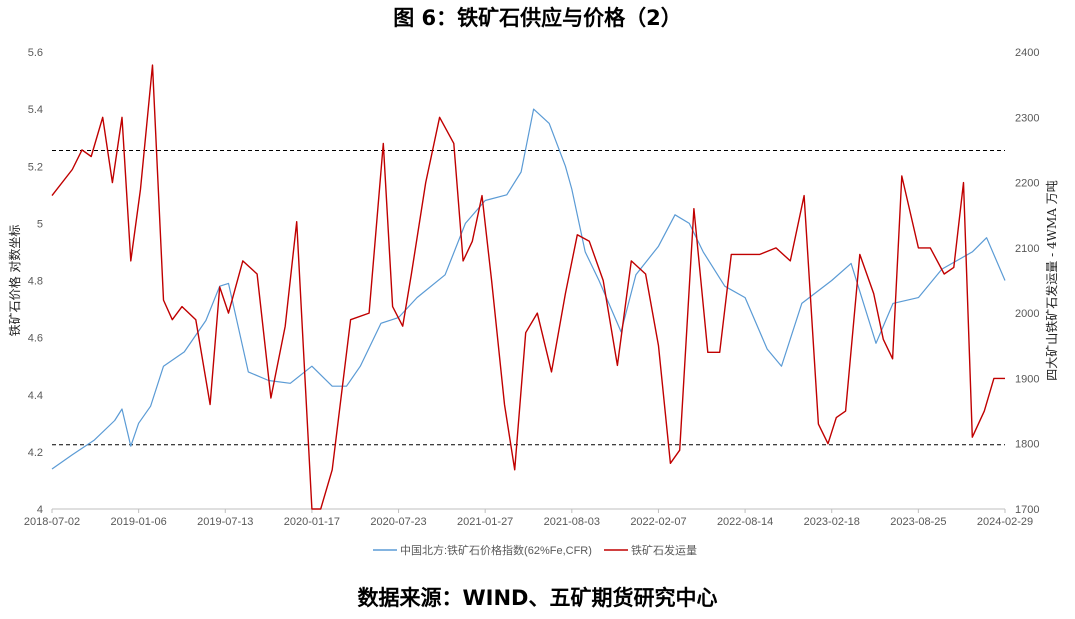 This screenshot has height=619, width=1075. What do you see at coordinates (1051, 280) in the screenshot?
I see `y-right-axis-title: 四大矿山铁矿石发运量 - 4WMA 万吨` at bounding box center [1051, 280].